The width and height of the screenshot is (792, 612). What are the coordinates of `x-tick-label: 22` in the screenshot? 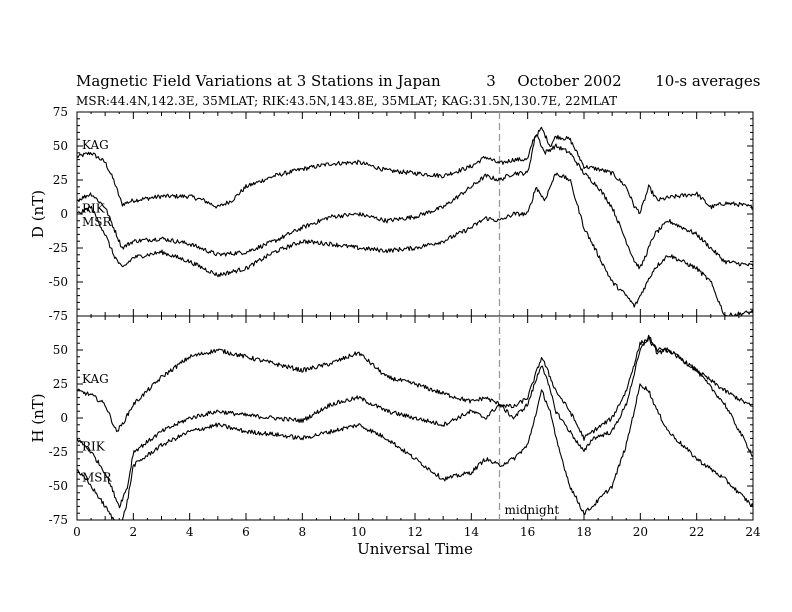 It's located at (696, 532).